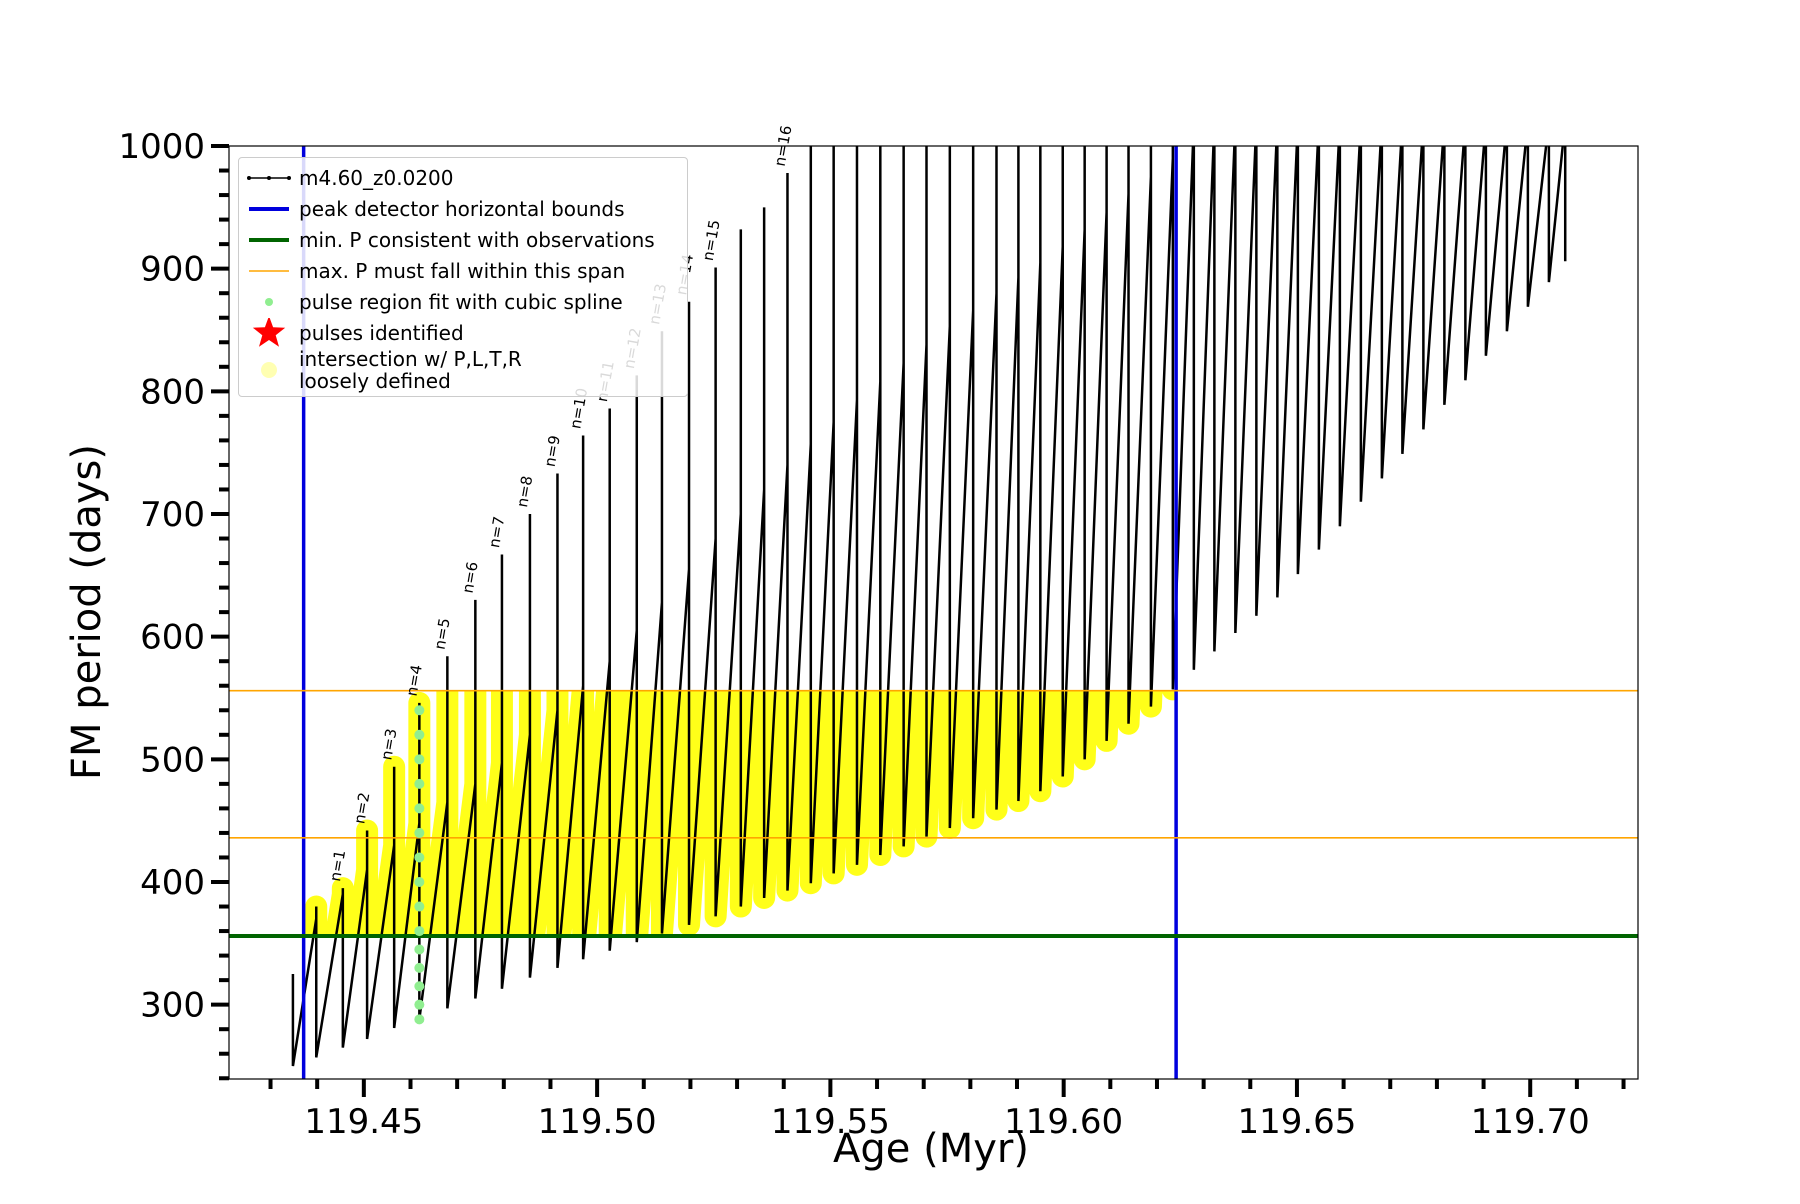 This screenshot has width=1800, height=1204. What do you see at coordinates (1296, 1122) in the screenshot?
I see `x-tick-label: 119.65` at bounding box center [1296, 1122].